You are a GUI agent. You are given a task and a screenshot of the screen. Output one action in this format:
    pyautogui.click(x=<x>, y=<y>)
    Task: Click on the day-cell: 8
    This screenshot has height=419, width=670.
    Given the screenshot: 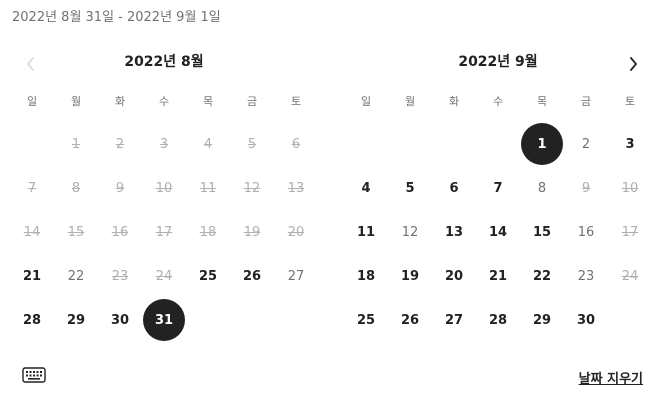 What is the action you would take?
    pyautogui.click(x=542, y=188)
    